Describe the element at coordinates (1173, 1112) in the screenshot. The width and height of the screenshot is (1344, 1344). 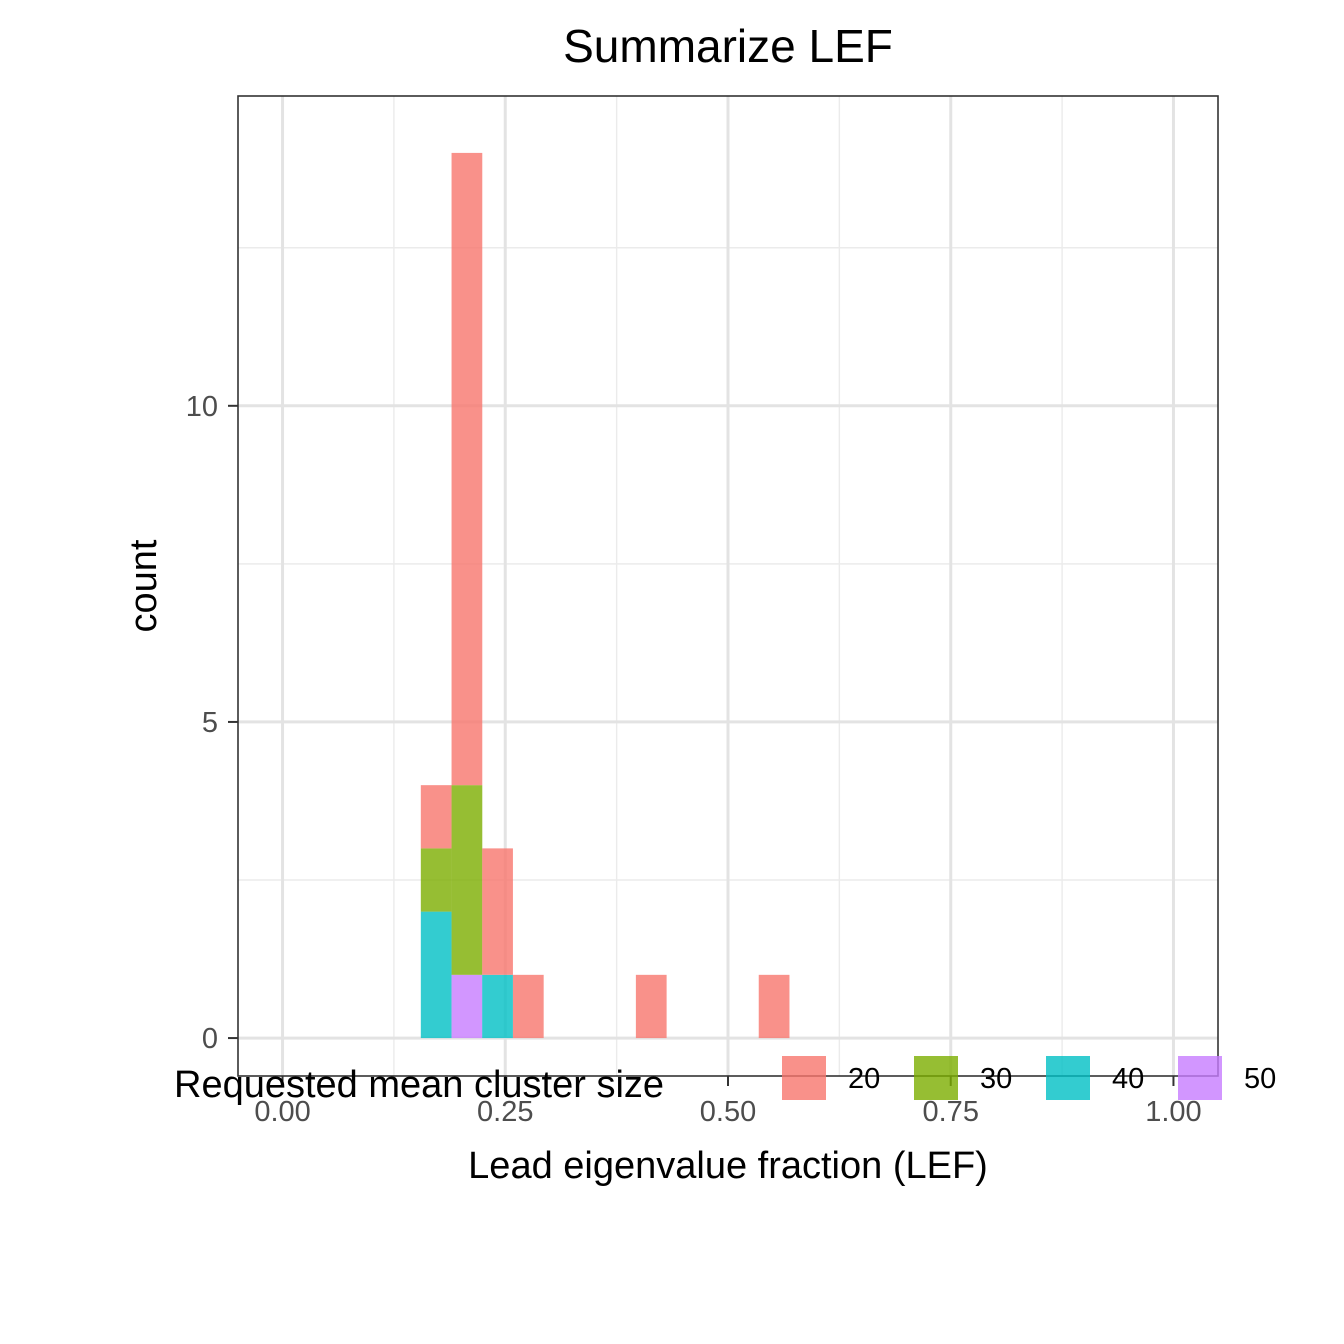
I see `x-tick-label: 1.00` at that location.